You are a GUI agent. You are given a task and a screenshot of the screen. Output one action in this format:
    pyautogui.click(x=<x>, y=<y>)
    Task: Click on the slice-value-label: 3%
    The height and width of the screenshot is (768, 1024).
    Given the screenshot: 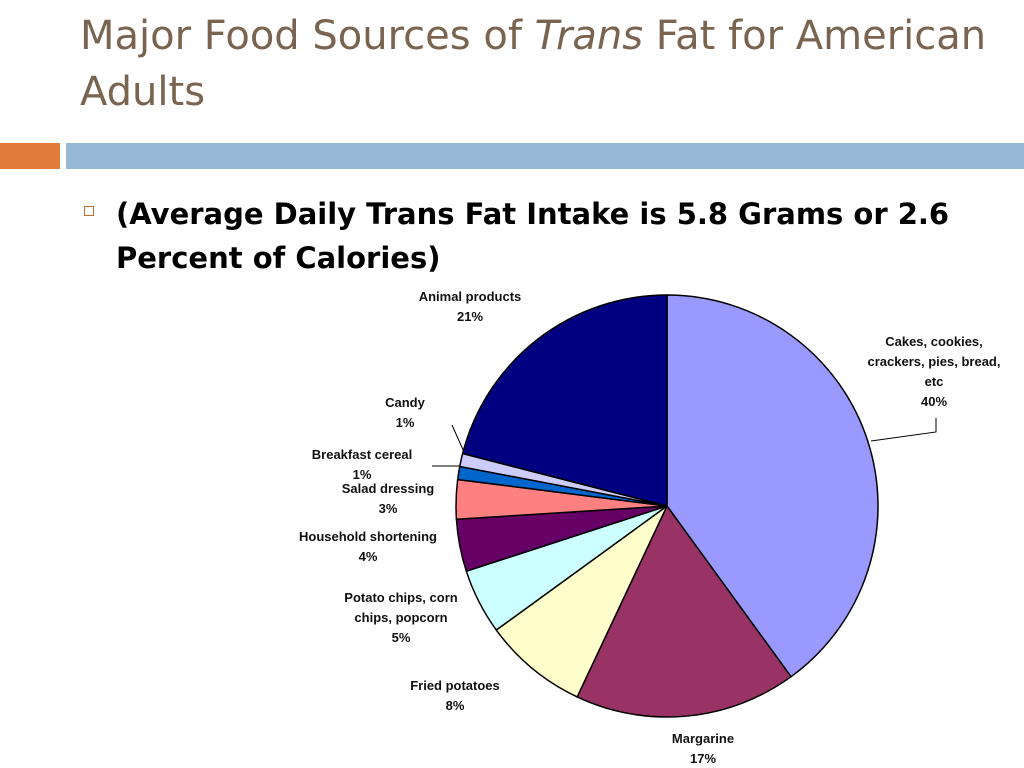 What is the action you would take?
    pyautogui.click(x=388, y=508)
    